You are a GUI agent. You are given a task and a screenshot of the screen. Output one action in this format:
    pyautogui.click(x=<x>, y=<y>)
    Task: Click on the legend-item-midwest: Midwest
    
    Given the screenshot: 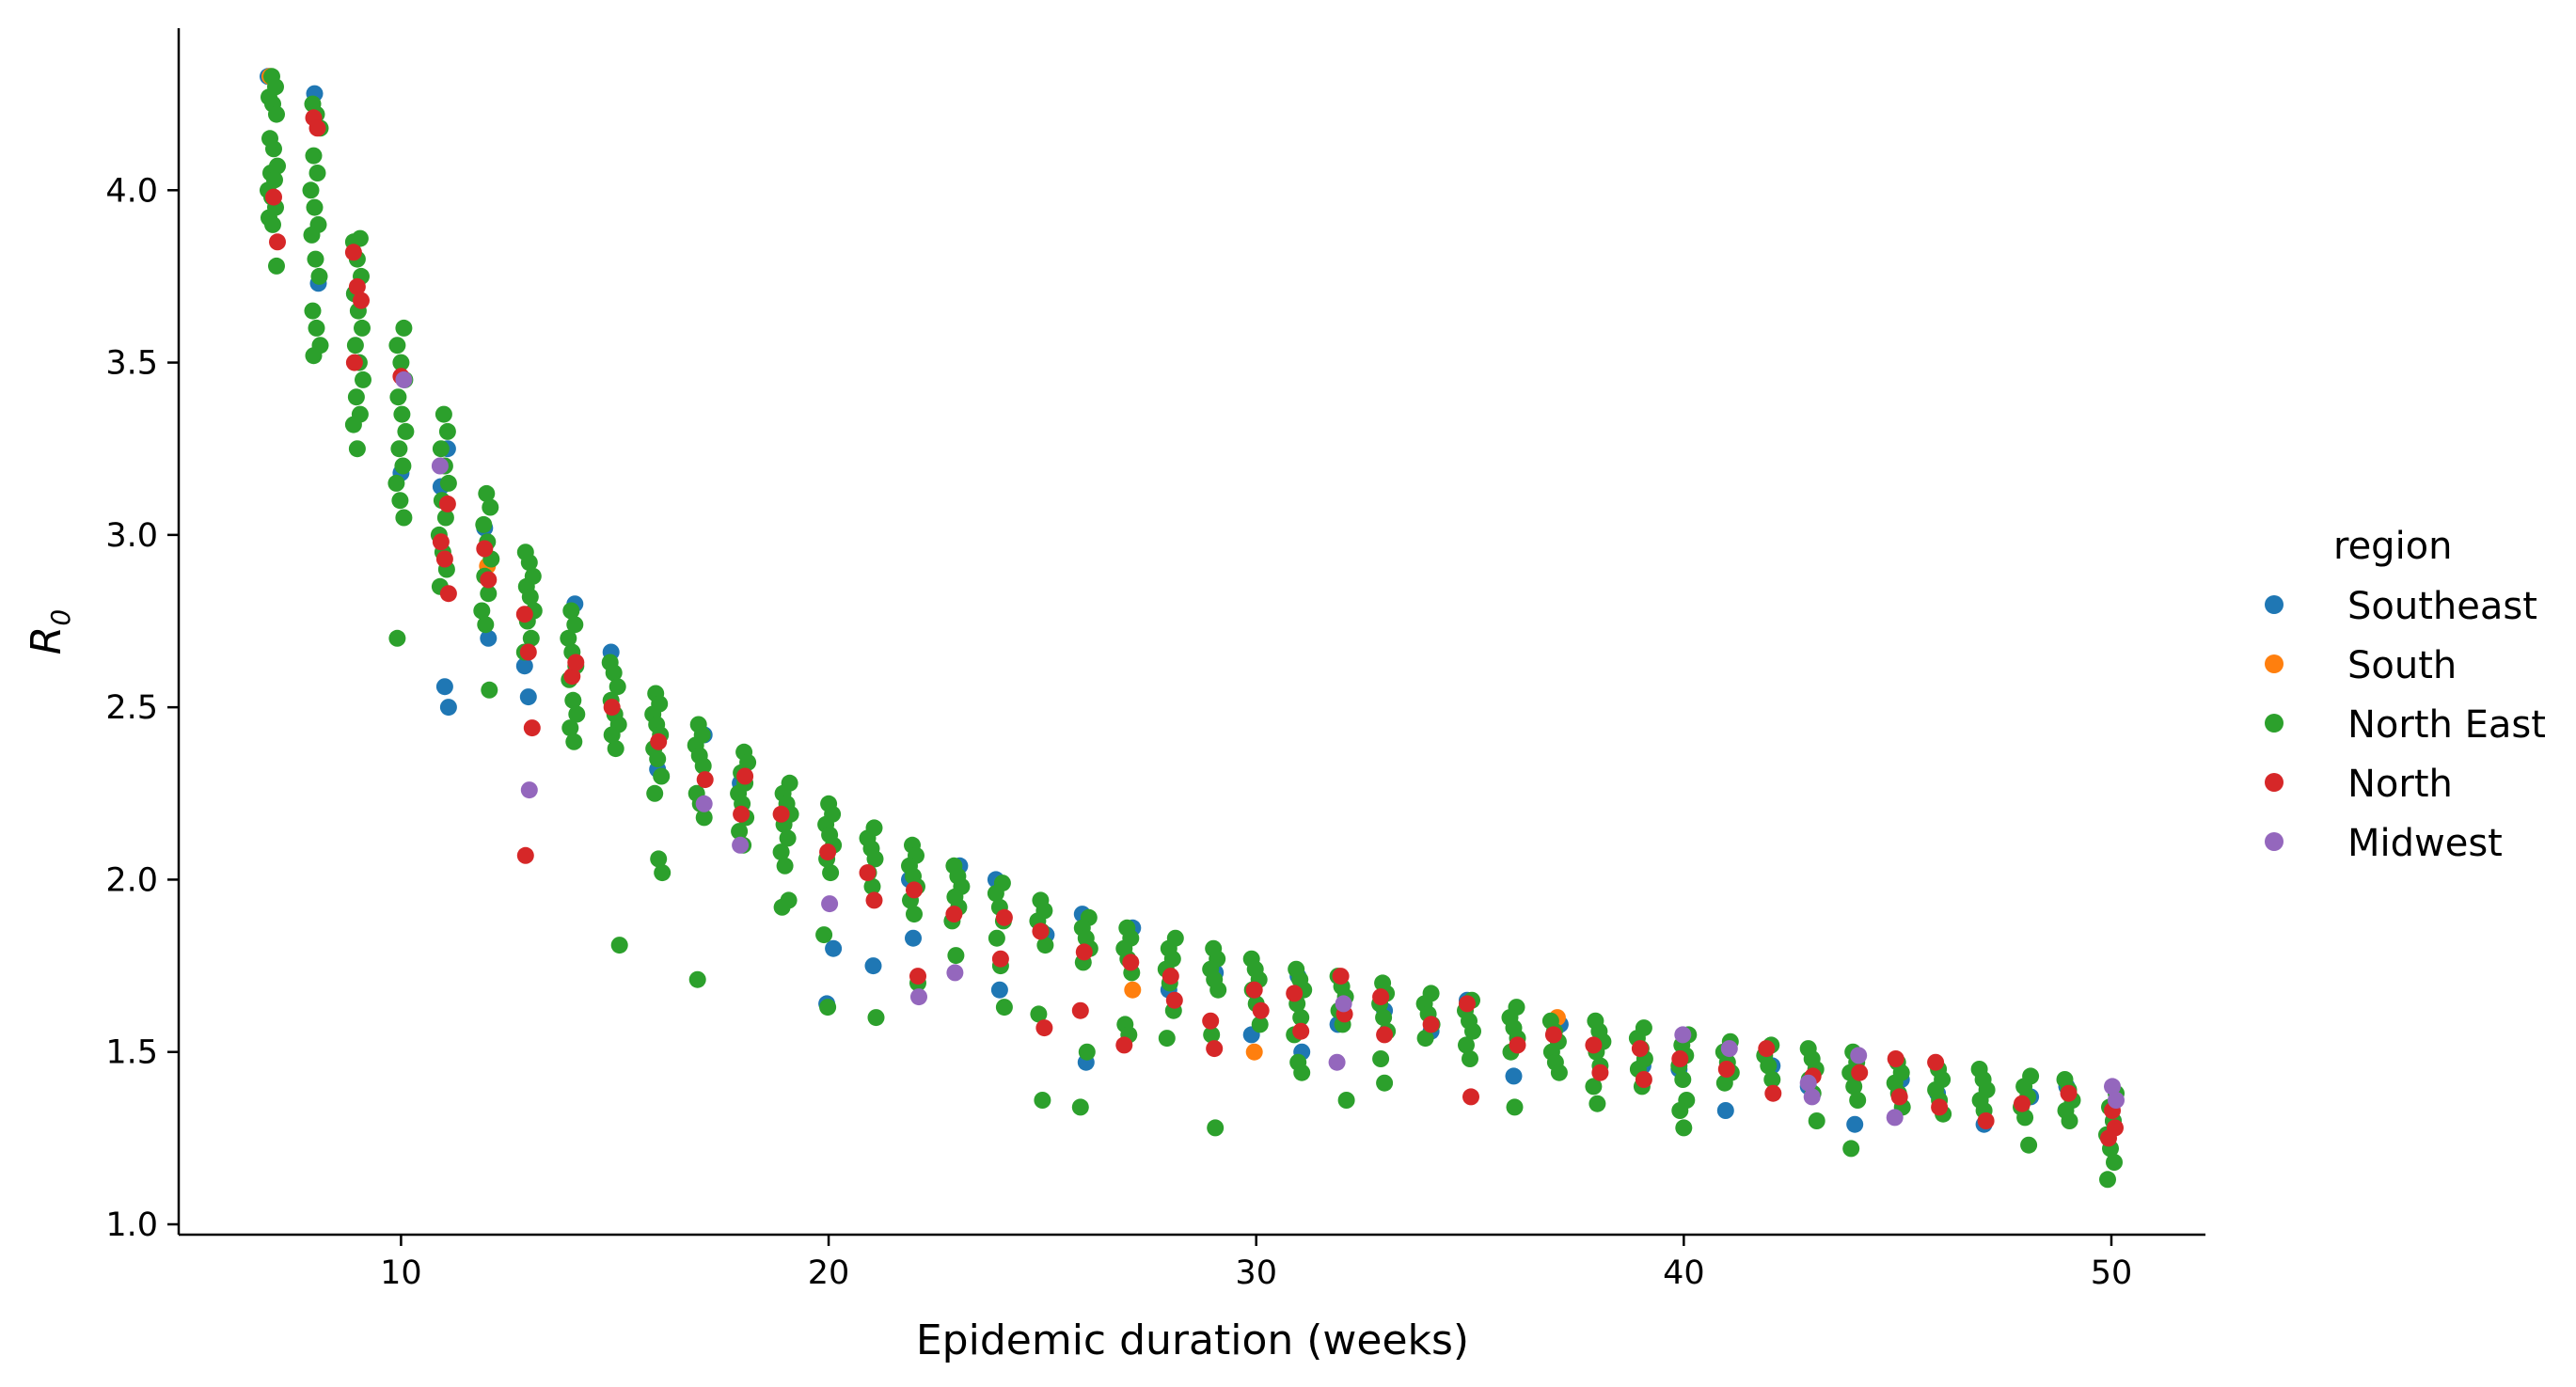 What is the action you would take?
    pyautogui.click(x=2384, y=843)
    